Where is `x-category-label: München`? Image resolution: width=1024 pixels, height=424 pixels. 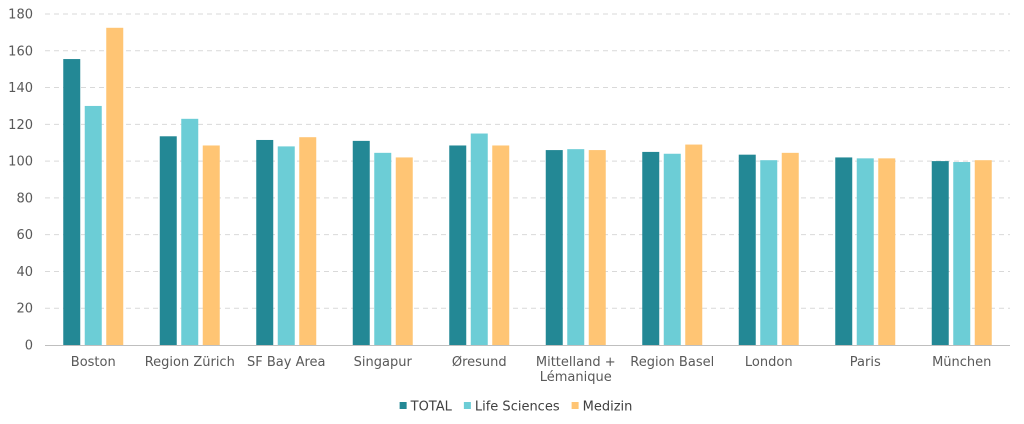
x-category-label: München is located at coordinates (961, 362).